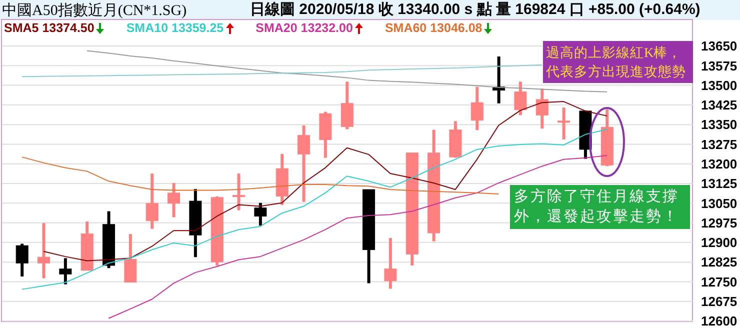 This screenshot has height=329, width=740. I want to click on y-tick-label: 12825, so click(719, 262).